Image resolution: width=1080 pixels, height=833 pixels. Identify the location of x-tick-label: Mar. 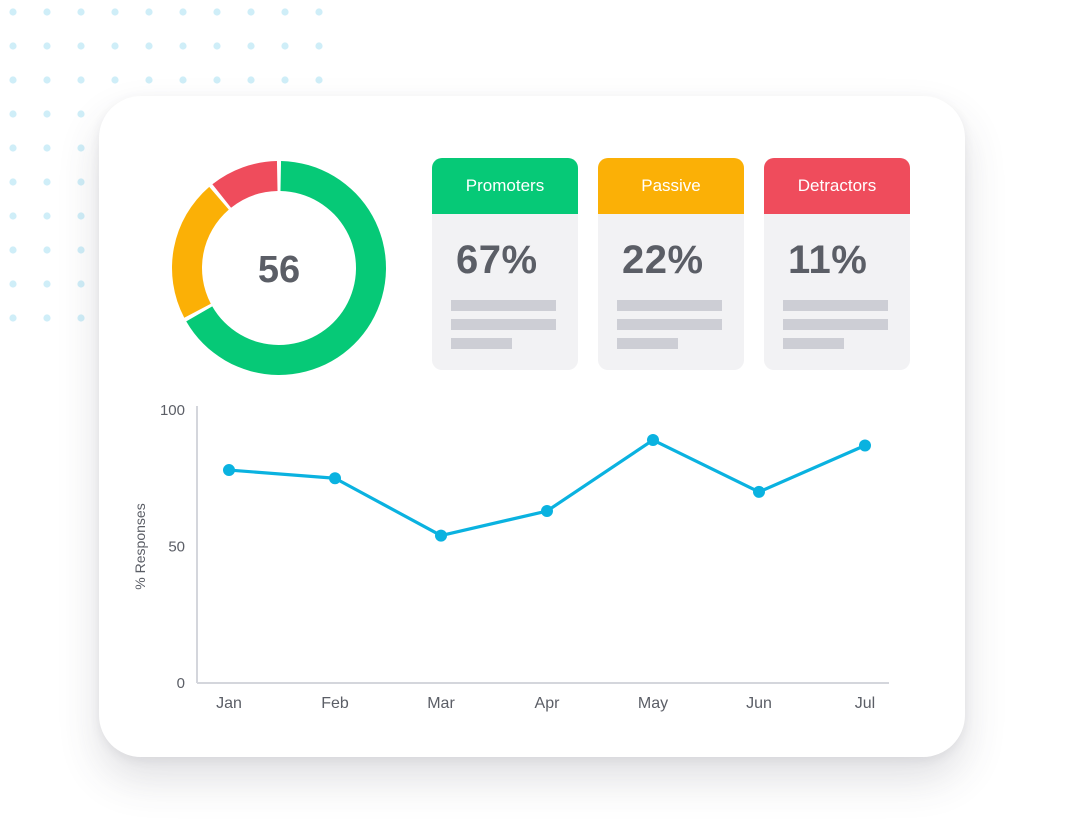
(441, 703).